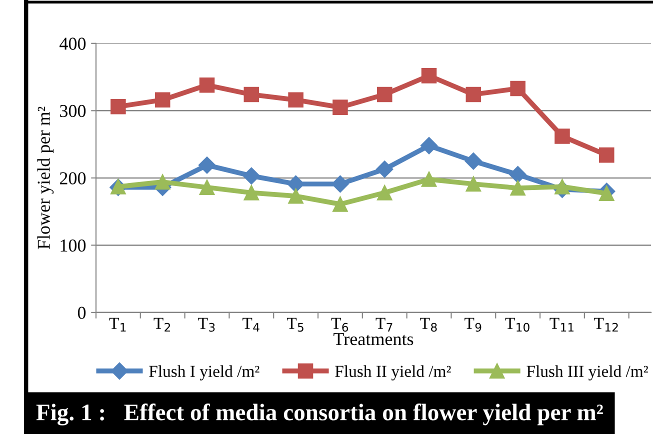 This screenshot has width=653, height=434. Describe the element at coordinates (204, 372) in the screenshot. I see `legend-label: Flush I yield /m²` at that location.